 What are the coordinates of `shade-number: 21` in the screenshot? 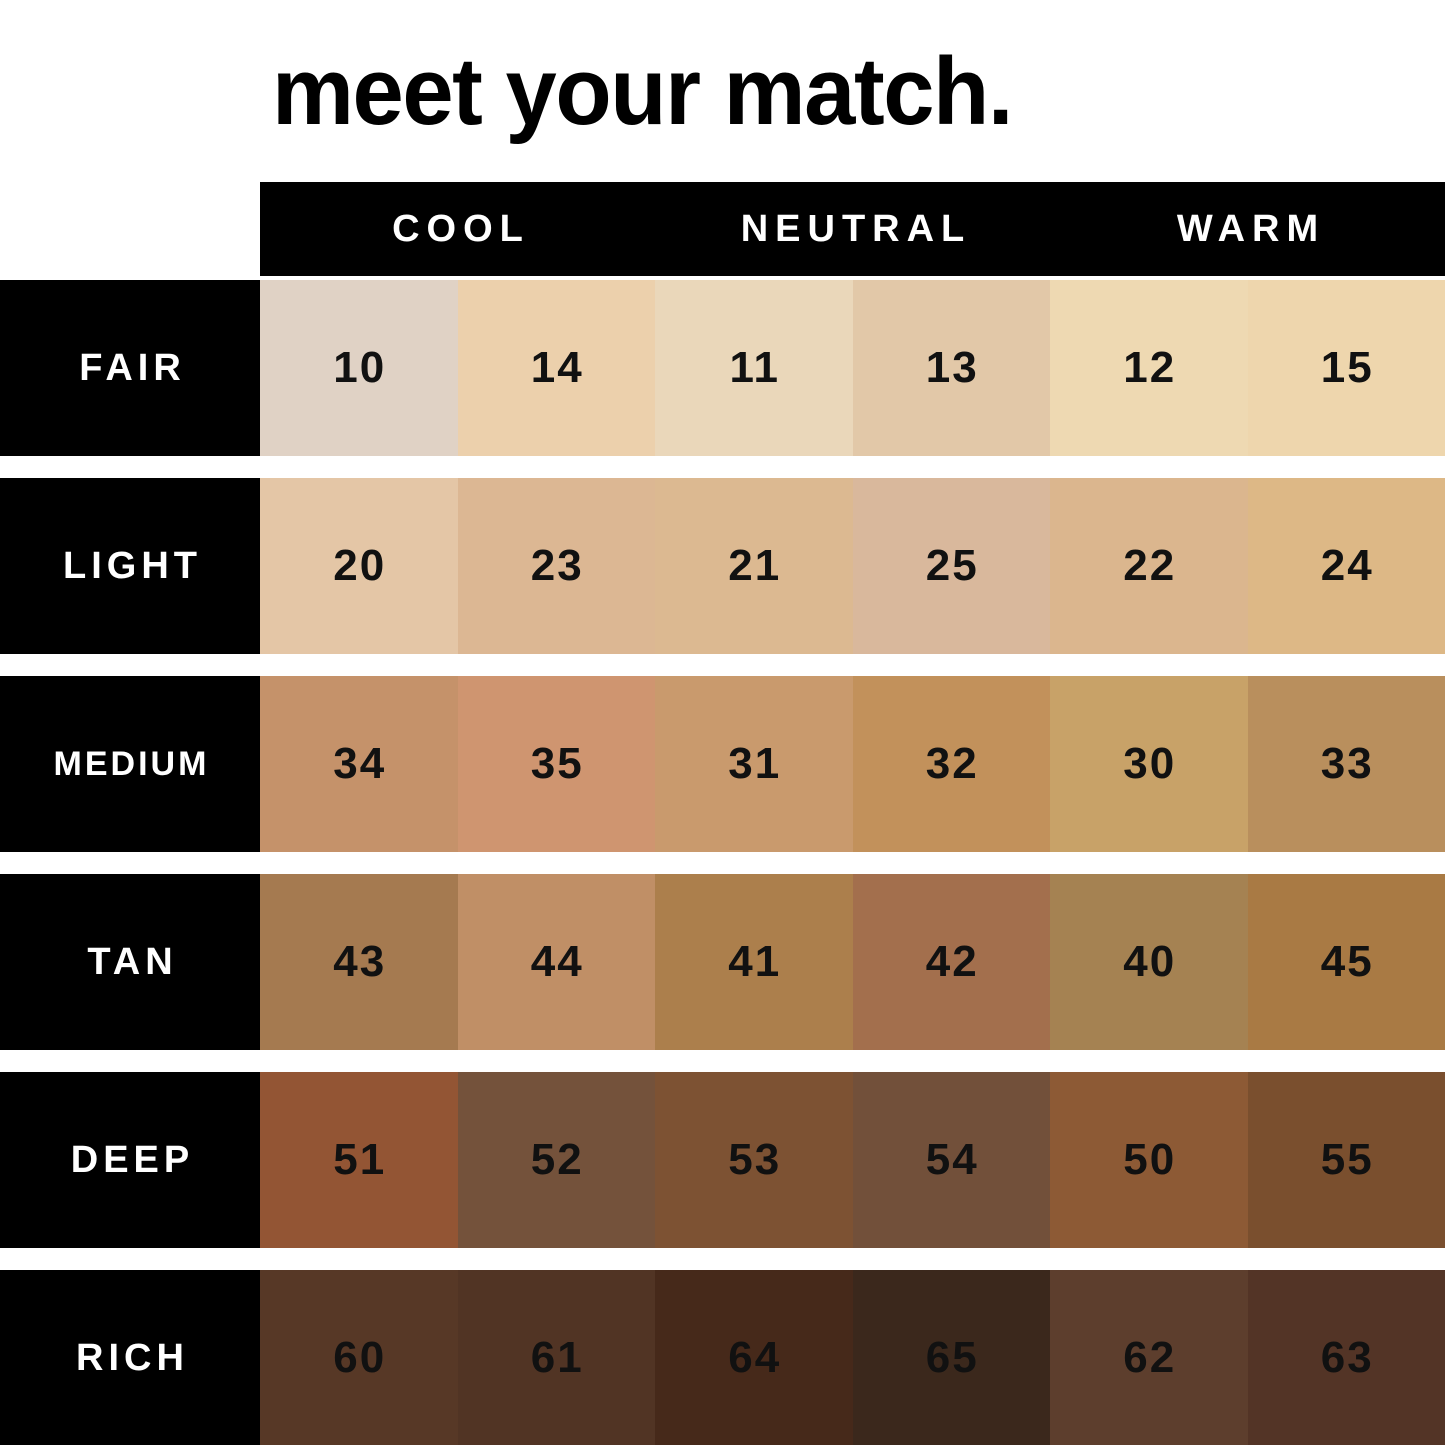 It's located at (755, 565).